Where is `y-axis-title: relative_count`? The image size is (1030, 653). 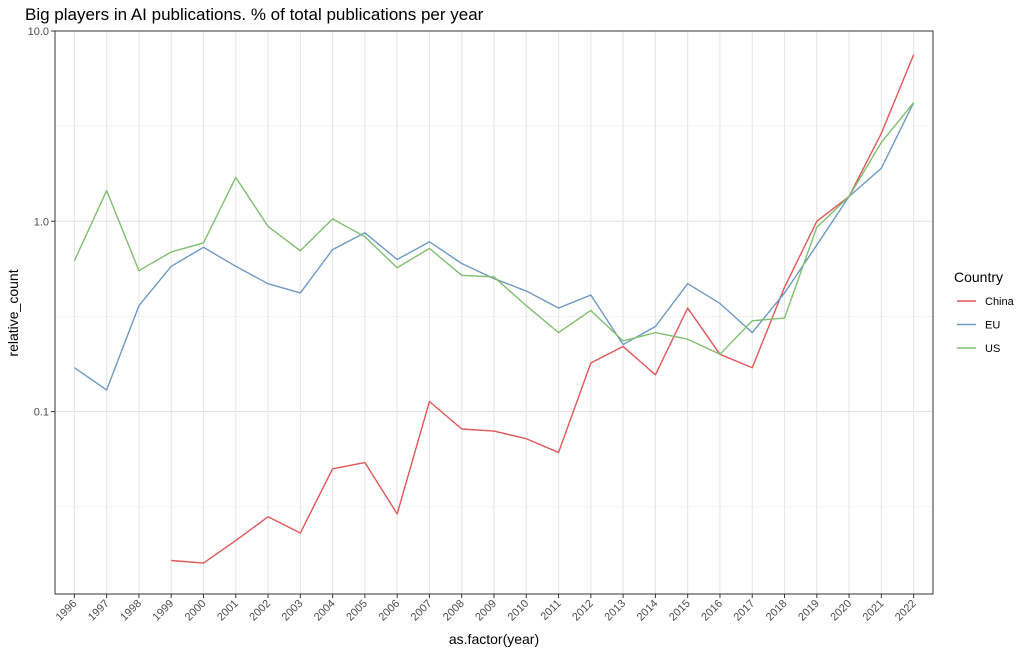
y-axis-title: relative_count is located at coordinates (13, 312).